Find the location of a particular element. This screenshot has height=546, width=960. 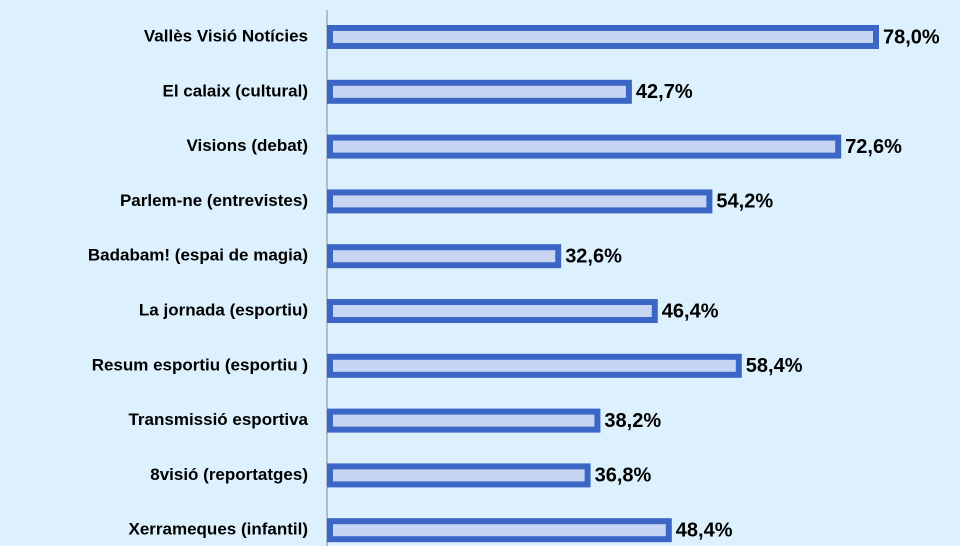

category-label: 8visió (reportatges) is located at coordinates (229, 474).